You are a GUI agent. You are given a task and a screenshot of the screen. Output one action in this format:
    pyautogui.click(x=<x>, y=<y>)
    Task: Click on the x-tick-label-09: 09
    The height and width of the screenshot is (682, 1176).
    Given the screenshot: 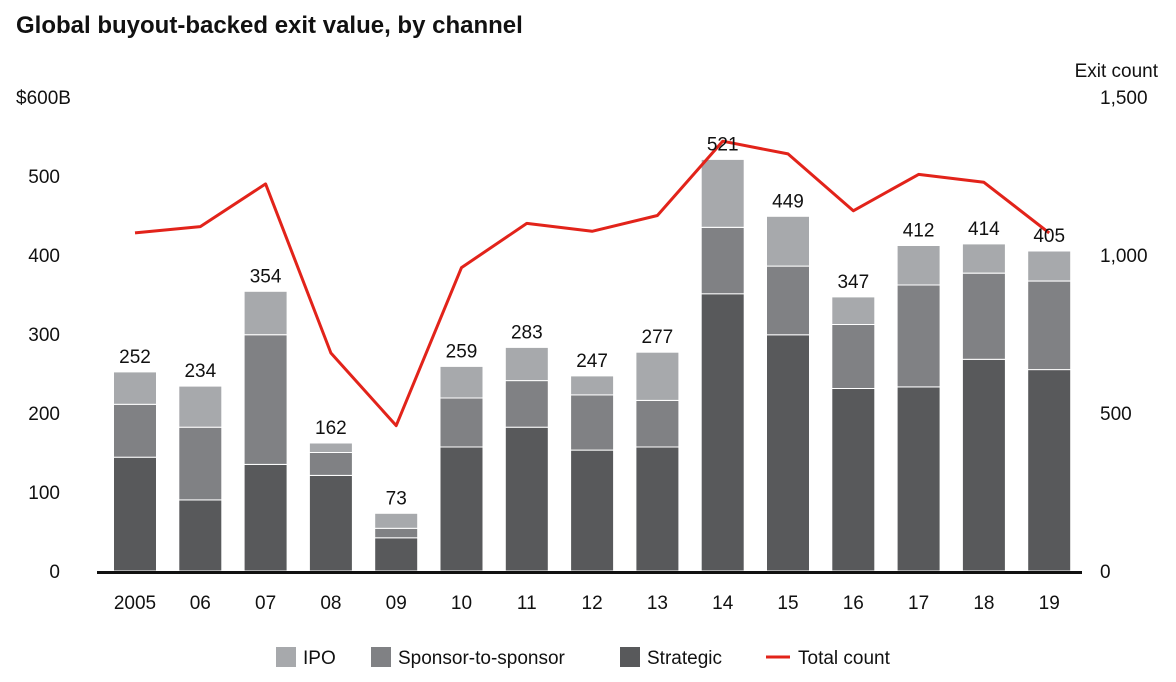 What is the action you would take?
    pyautogui.click(x=396, y=603)
    